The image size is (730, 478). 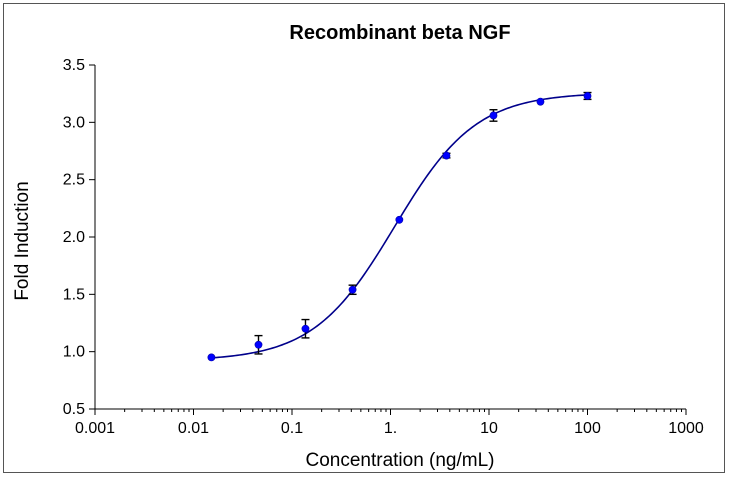 What do you see at coordinates (22, 240) in the screenshot?
I see `y-axis-title: Fold Induction` at bounding box center [22, 240].